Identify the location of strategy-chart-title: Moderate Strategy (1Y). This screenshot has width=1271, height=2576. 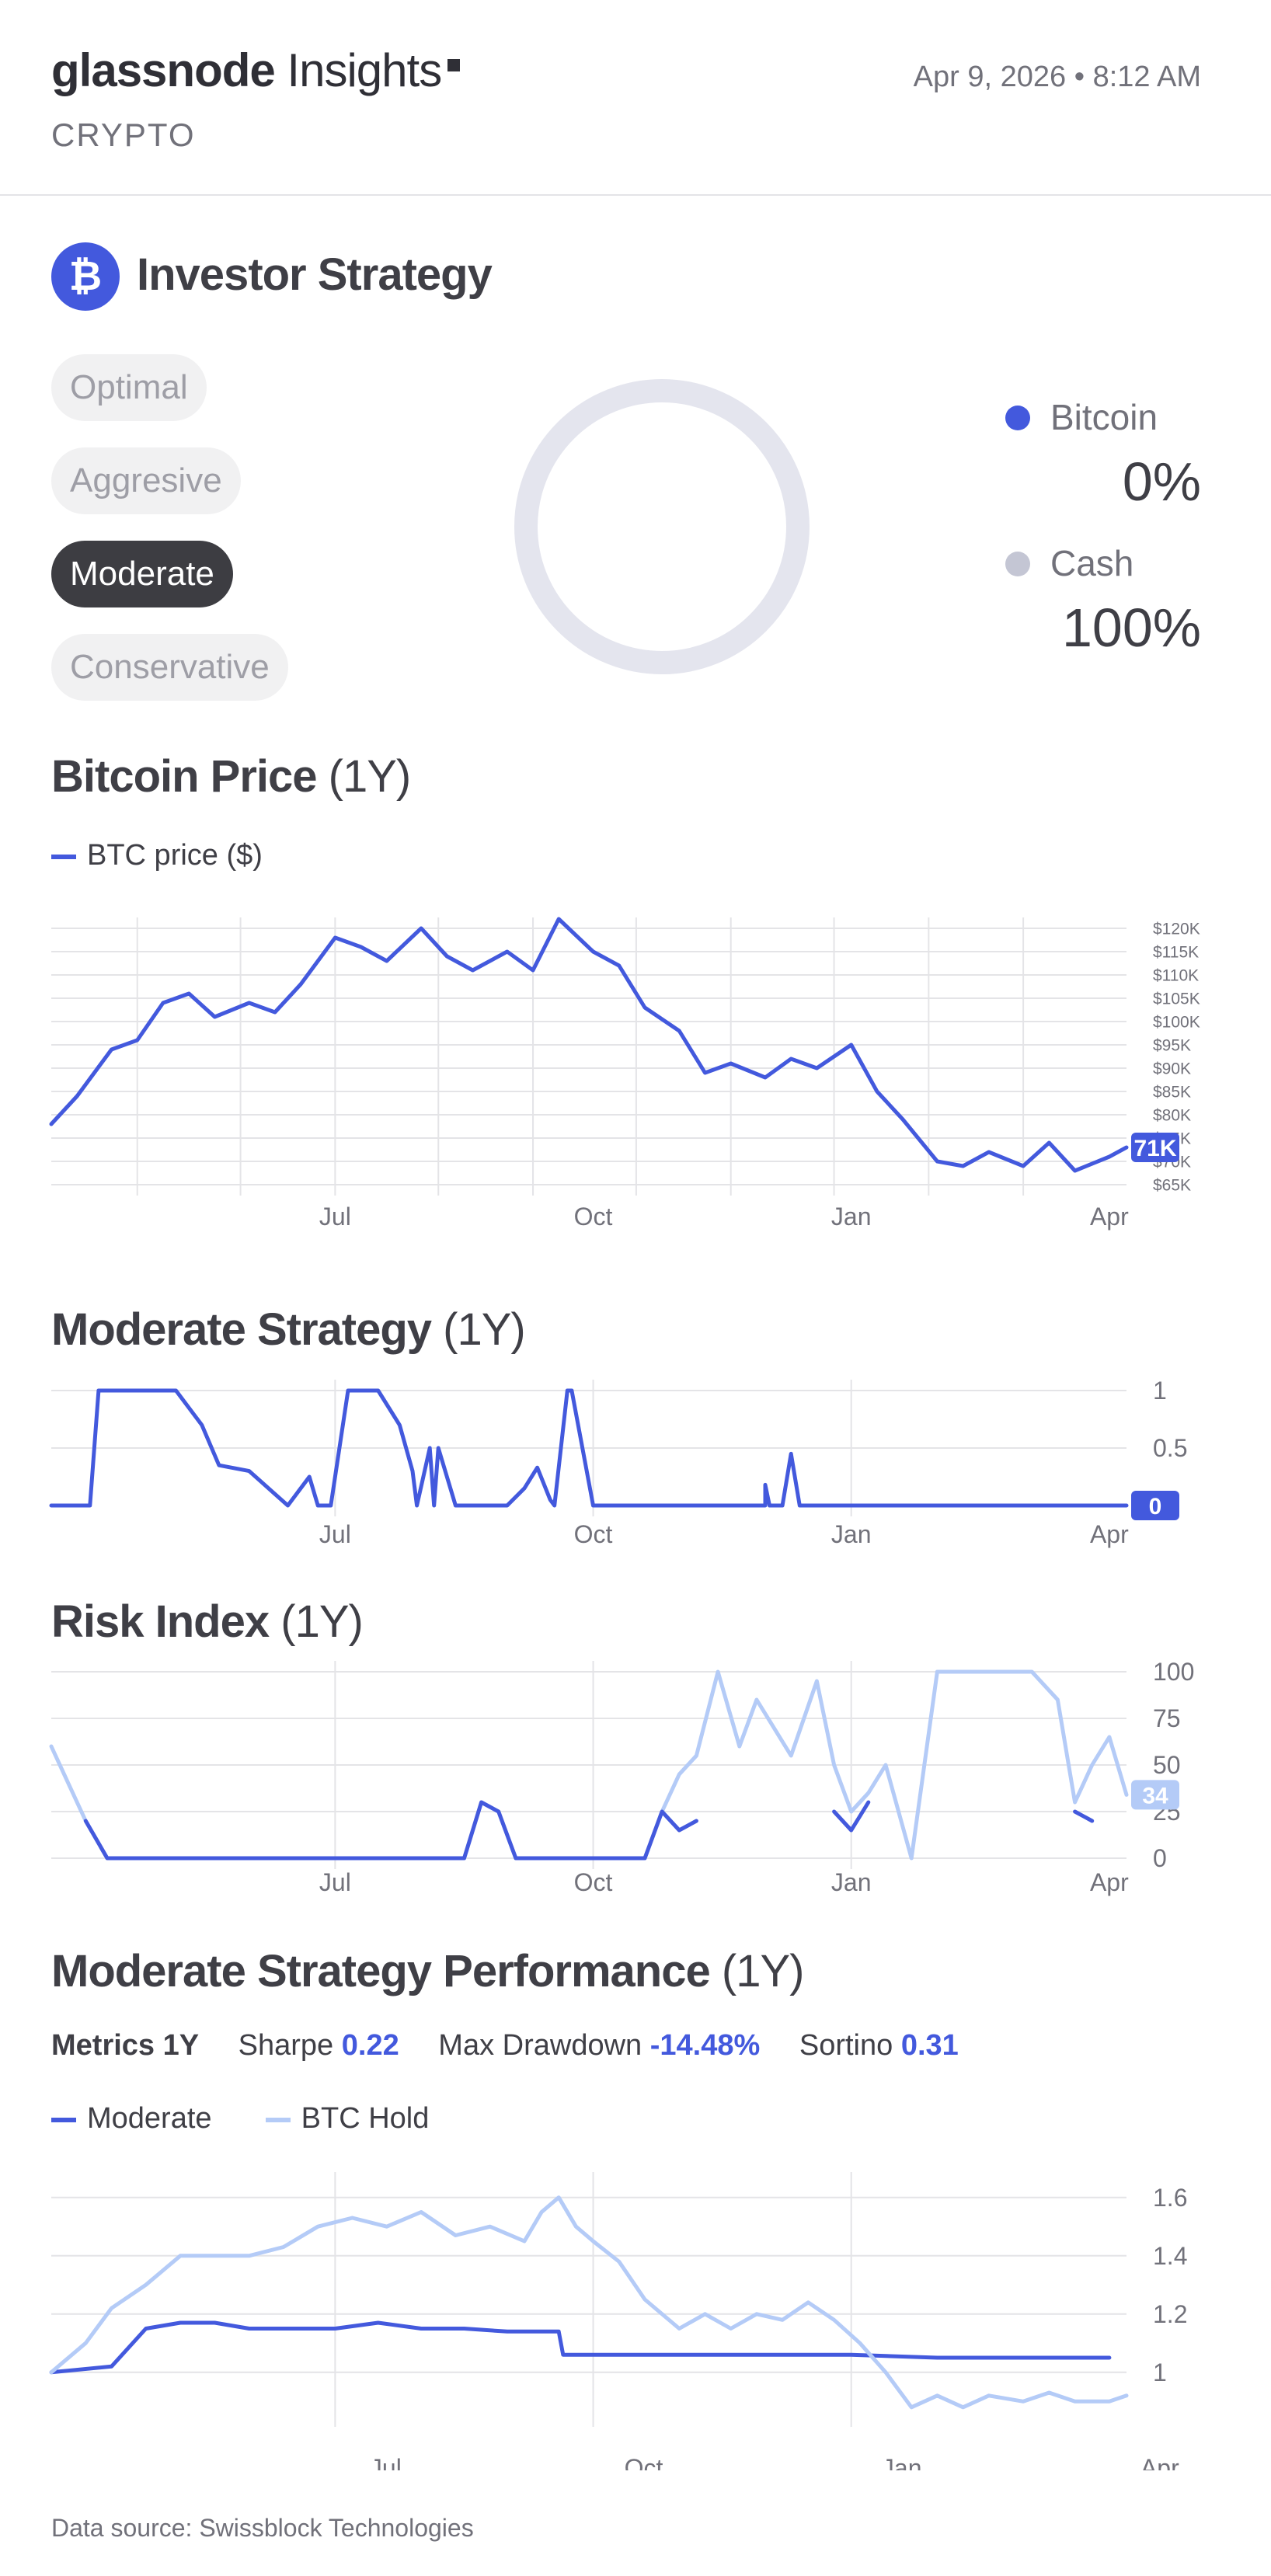
(288, 1330).